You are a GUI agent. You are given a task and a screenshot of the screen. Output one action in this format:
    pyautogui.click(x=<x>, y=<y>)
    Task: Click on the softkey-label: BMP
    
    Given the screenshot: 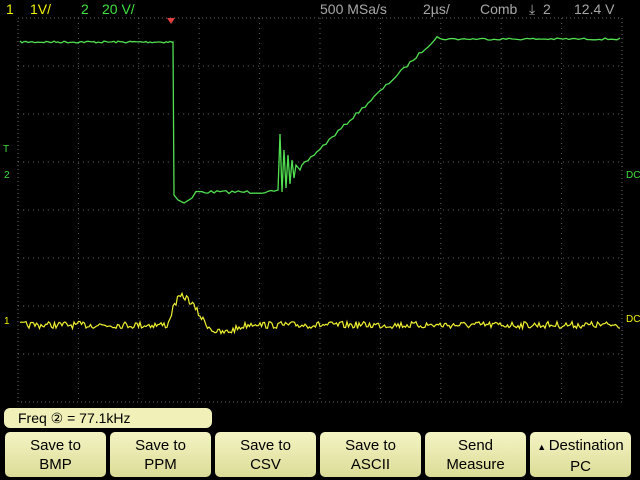 What is the action you would take?
    pyautogui.click(x=55, y=464)
    